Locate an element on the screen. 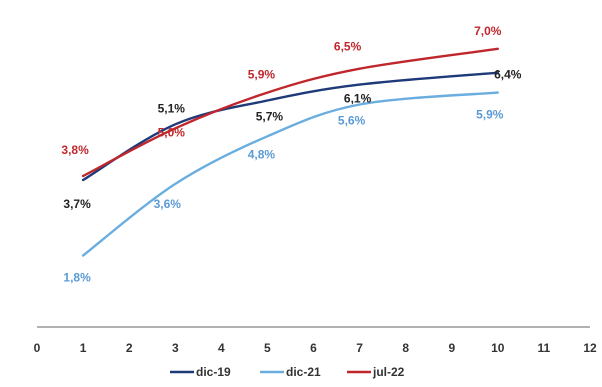  x-tick-label: 5 is located at coordinates (267, 348).